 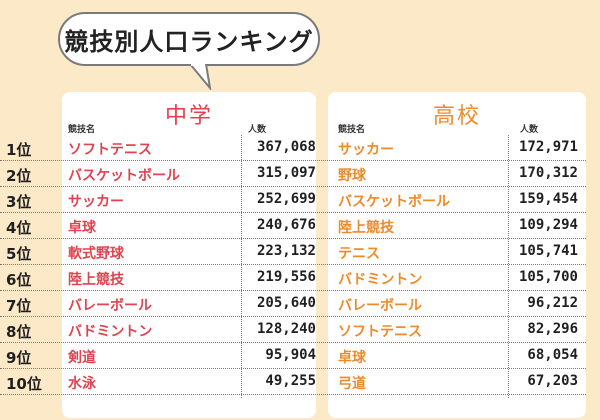 I want to click on high-school-count: 96,212, so click(x=552, y=303).